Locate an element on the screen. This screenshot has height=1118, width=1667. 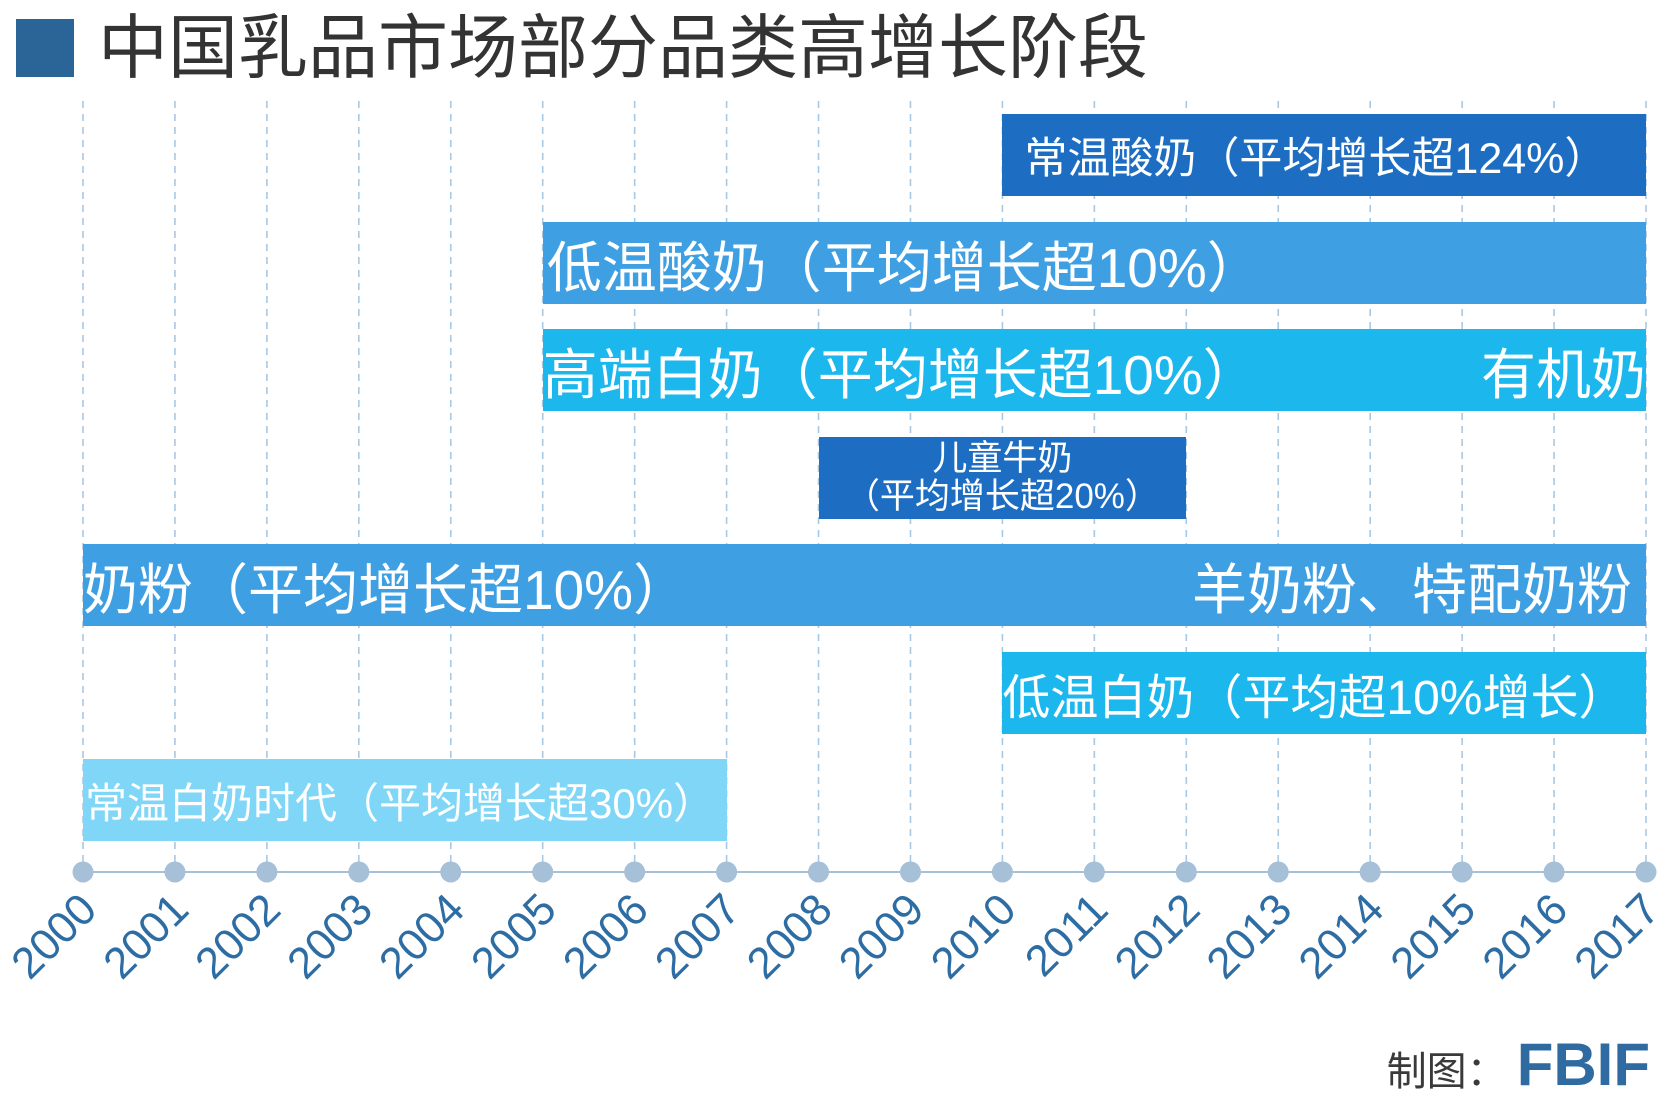
axis-dot-2001 is located at coordinates (175, 872).